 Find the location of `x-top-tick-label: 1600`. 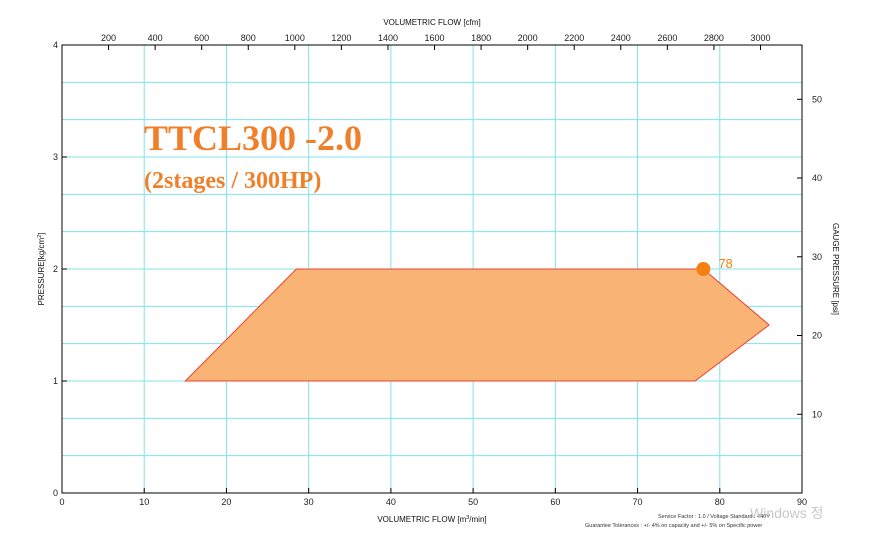

x-top-tick-label: 1600 is located at coordinates (435, 38).